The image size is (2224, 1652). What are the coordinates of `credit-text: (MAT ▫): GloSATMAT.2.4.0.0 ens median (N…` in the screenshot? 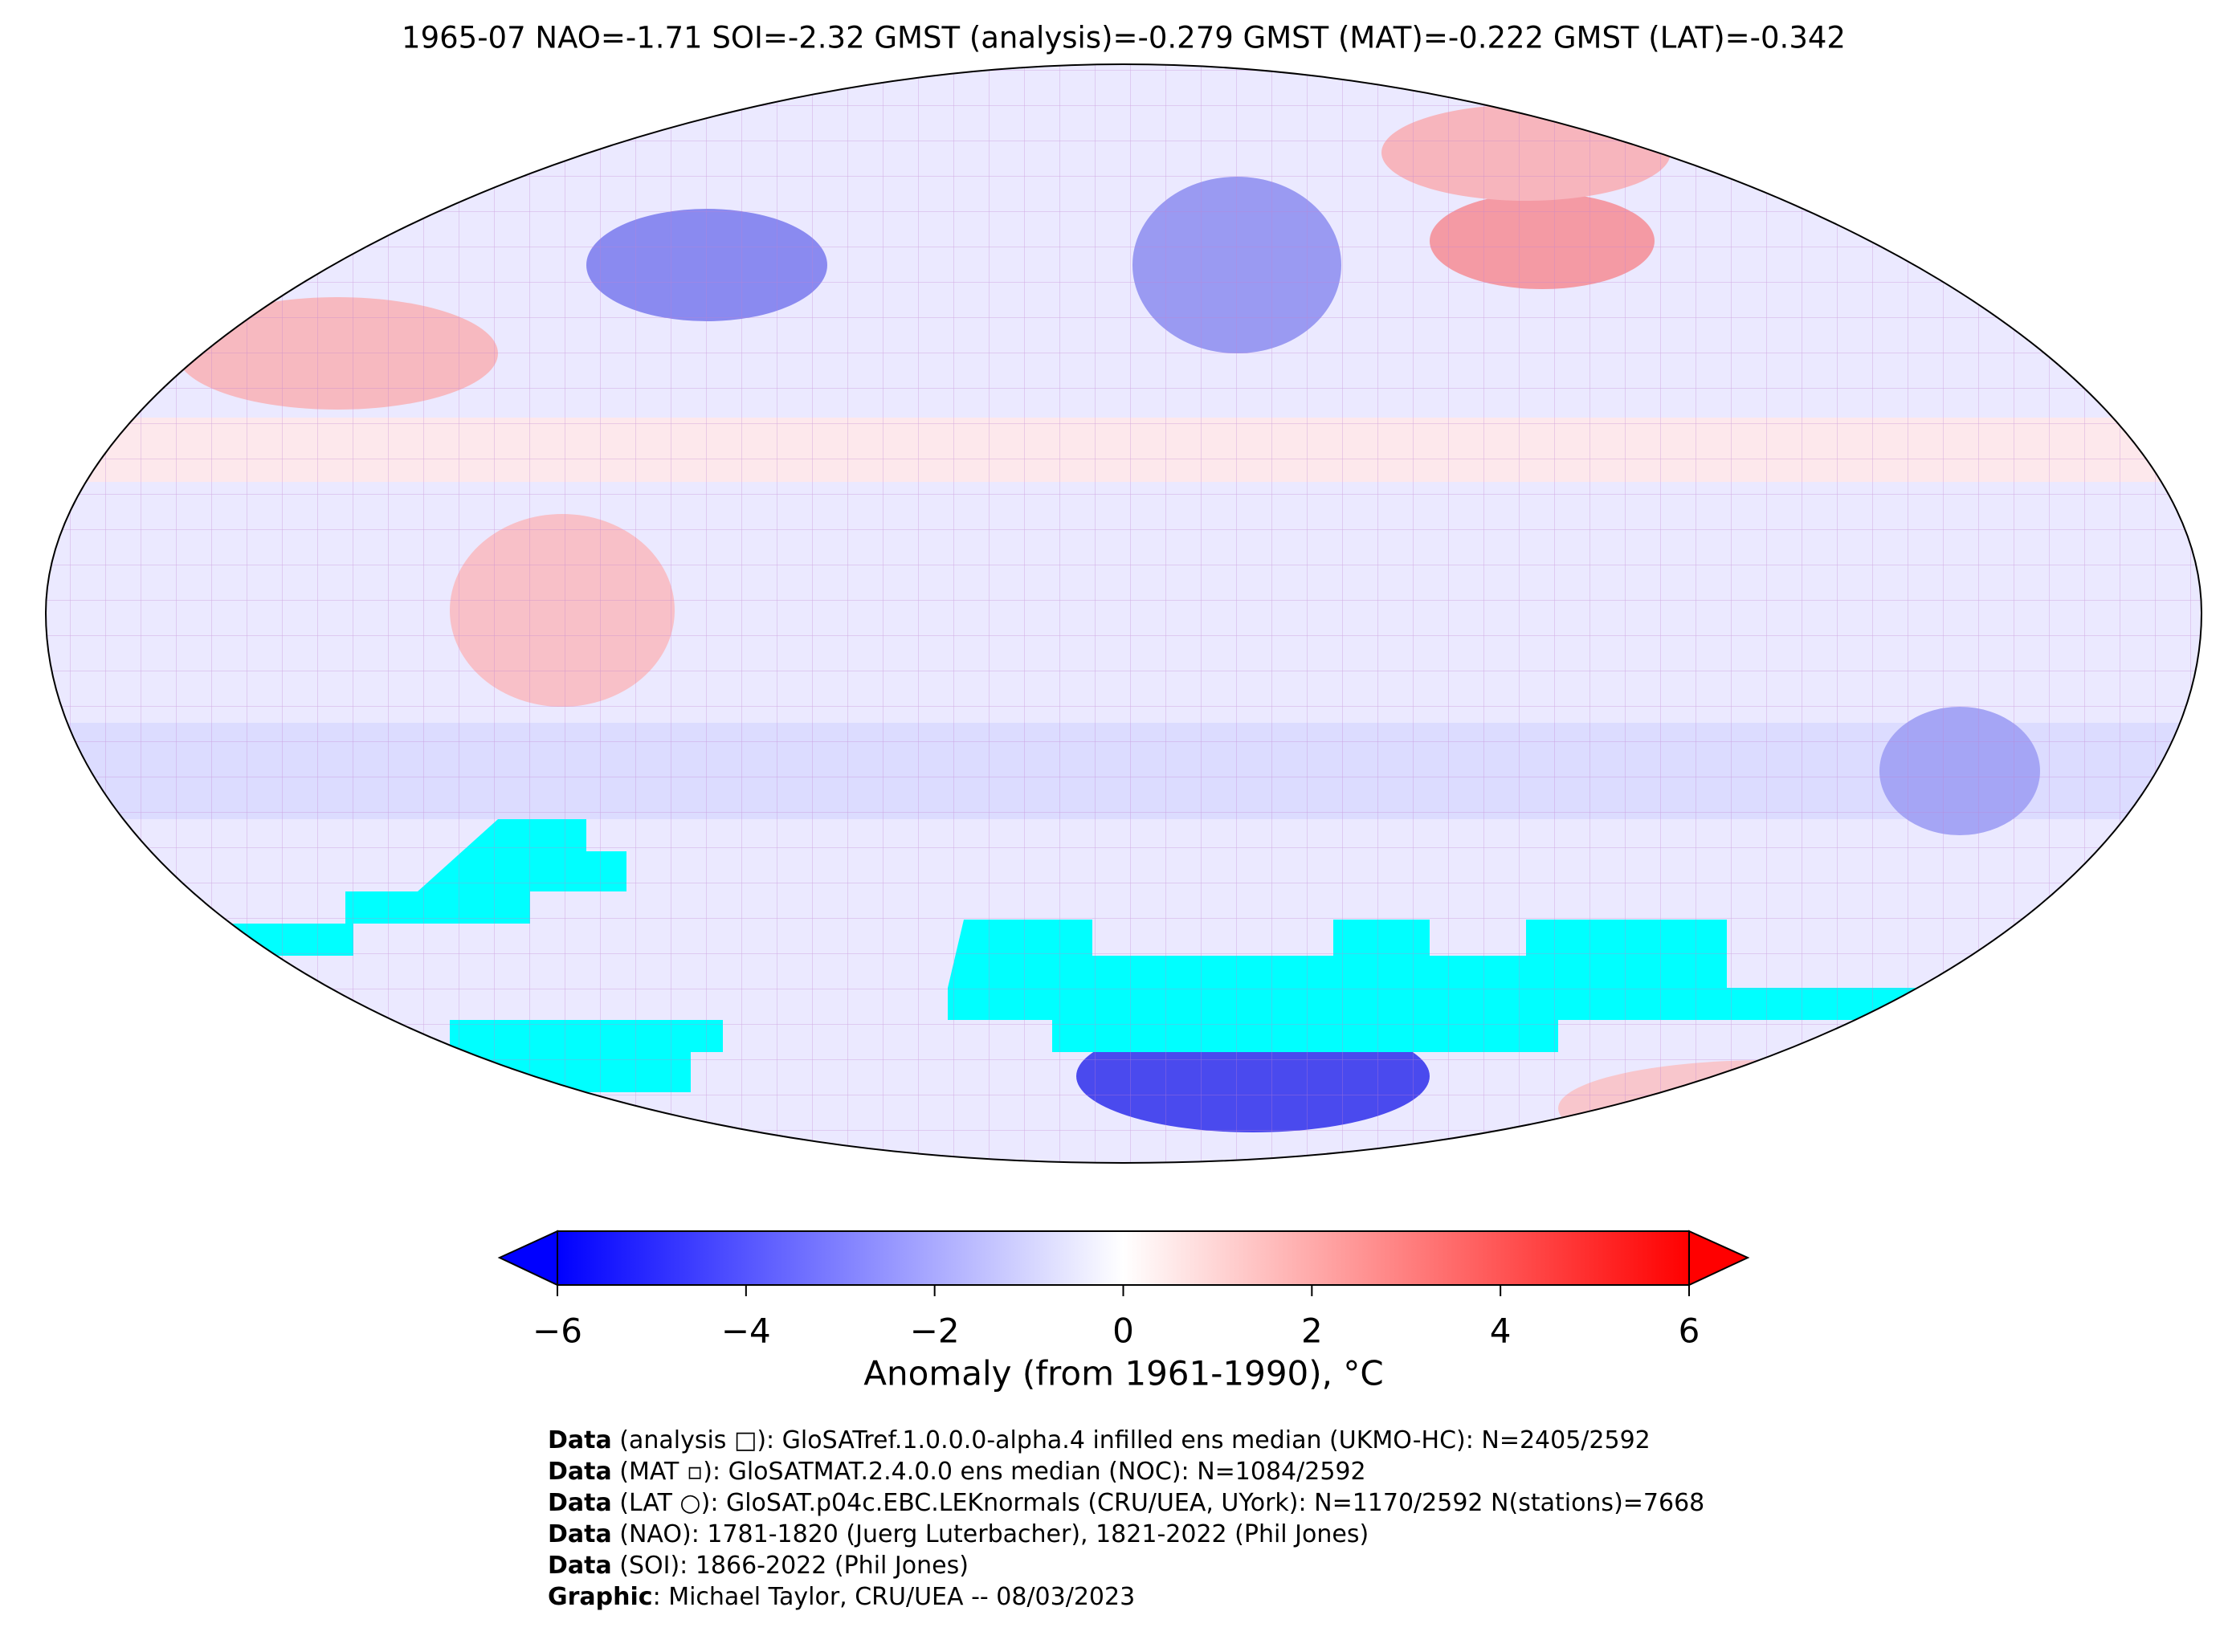 It's located at (989, 1472).